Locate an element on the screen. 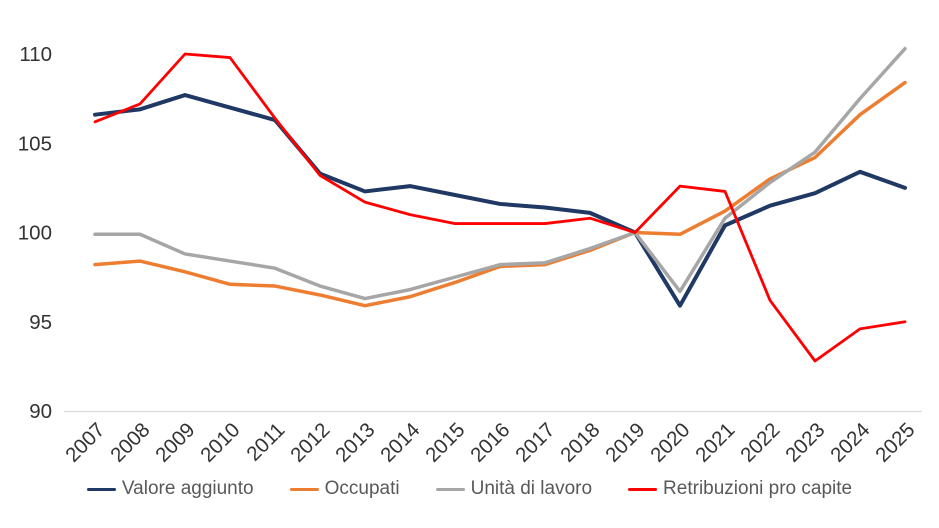  x-axis-tick-label: 2015 is located at coordinates (445, 442).